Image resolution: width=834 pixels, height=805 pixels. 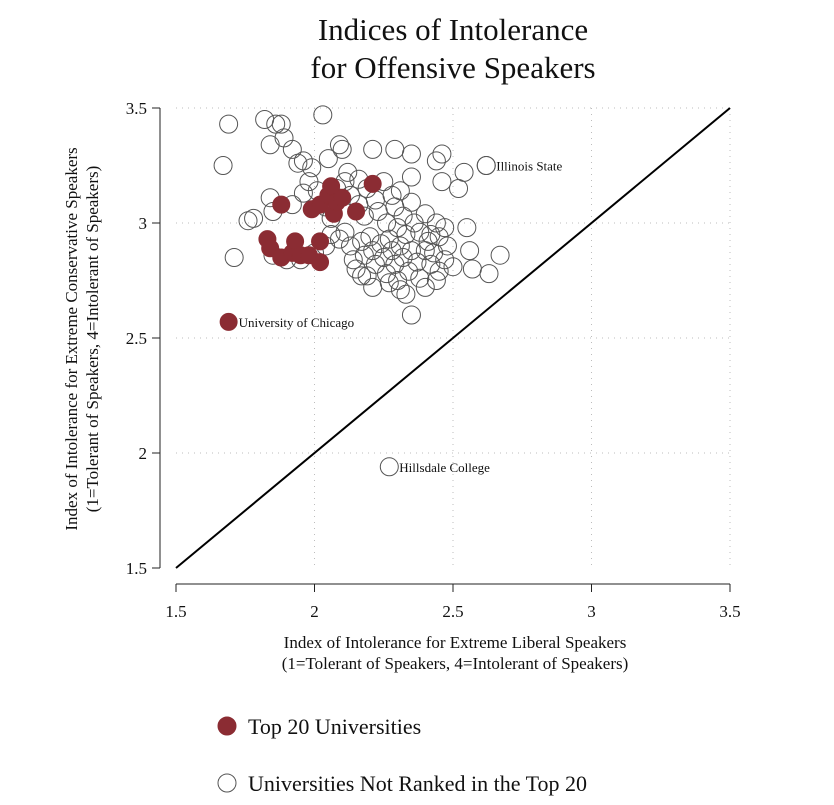 I want to click on y-tick-label: 1.5, so click(x=136, y=568).